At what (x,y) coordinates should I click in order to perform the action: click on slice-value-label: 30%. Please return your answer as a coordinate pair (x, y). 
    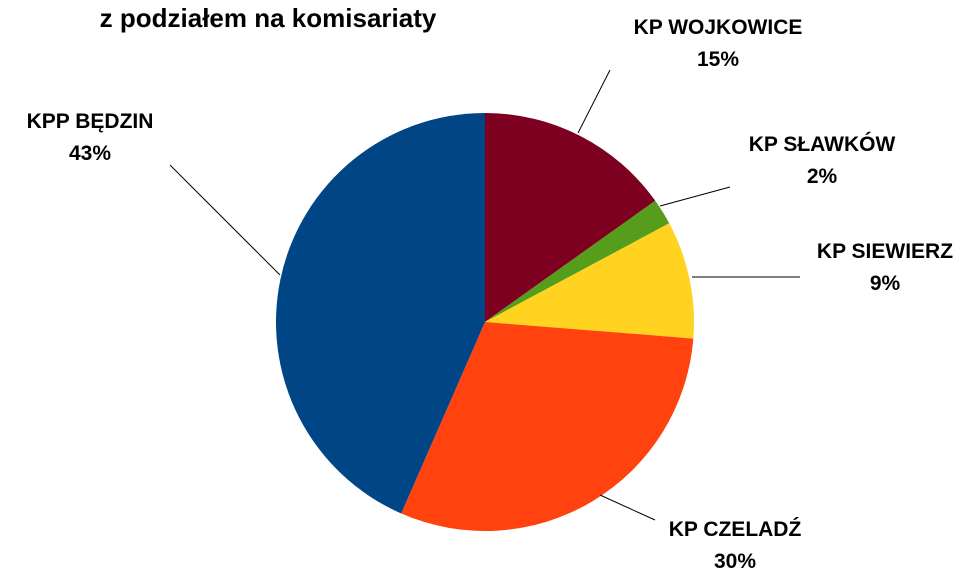
    Looking at the image, I should click on (735, 561).